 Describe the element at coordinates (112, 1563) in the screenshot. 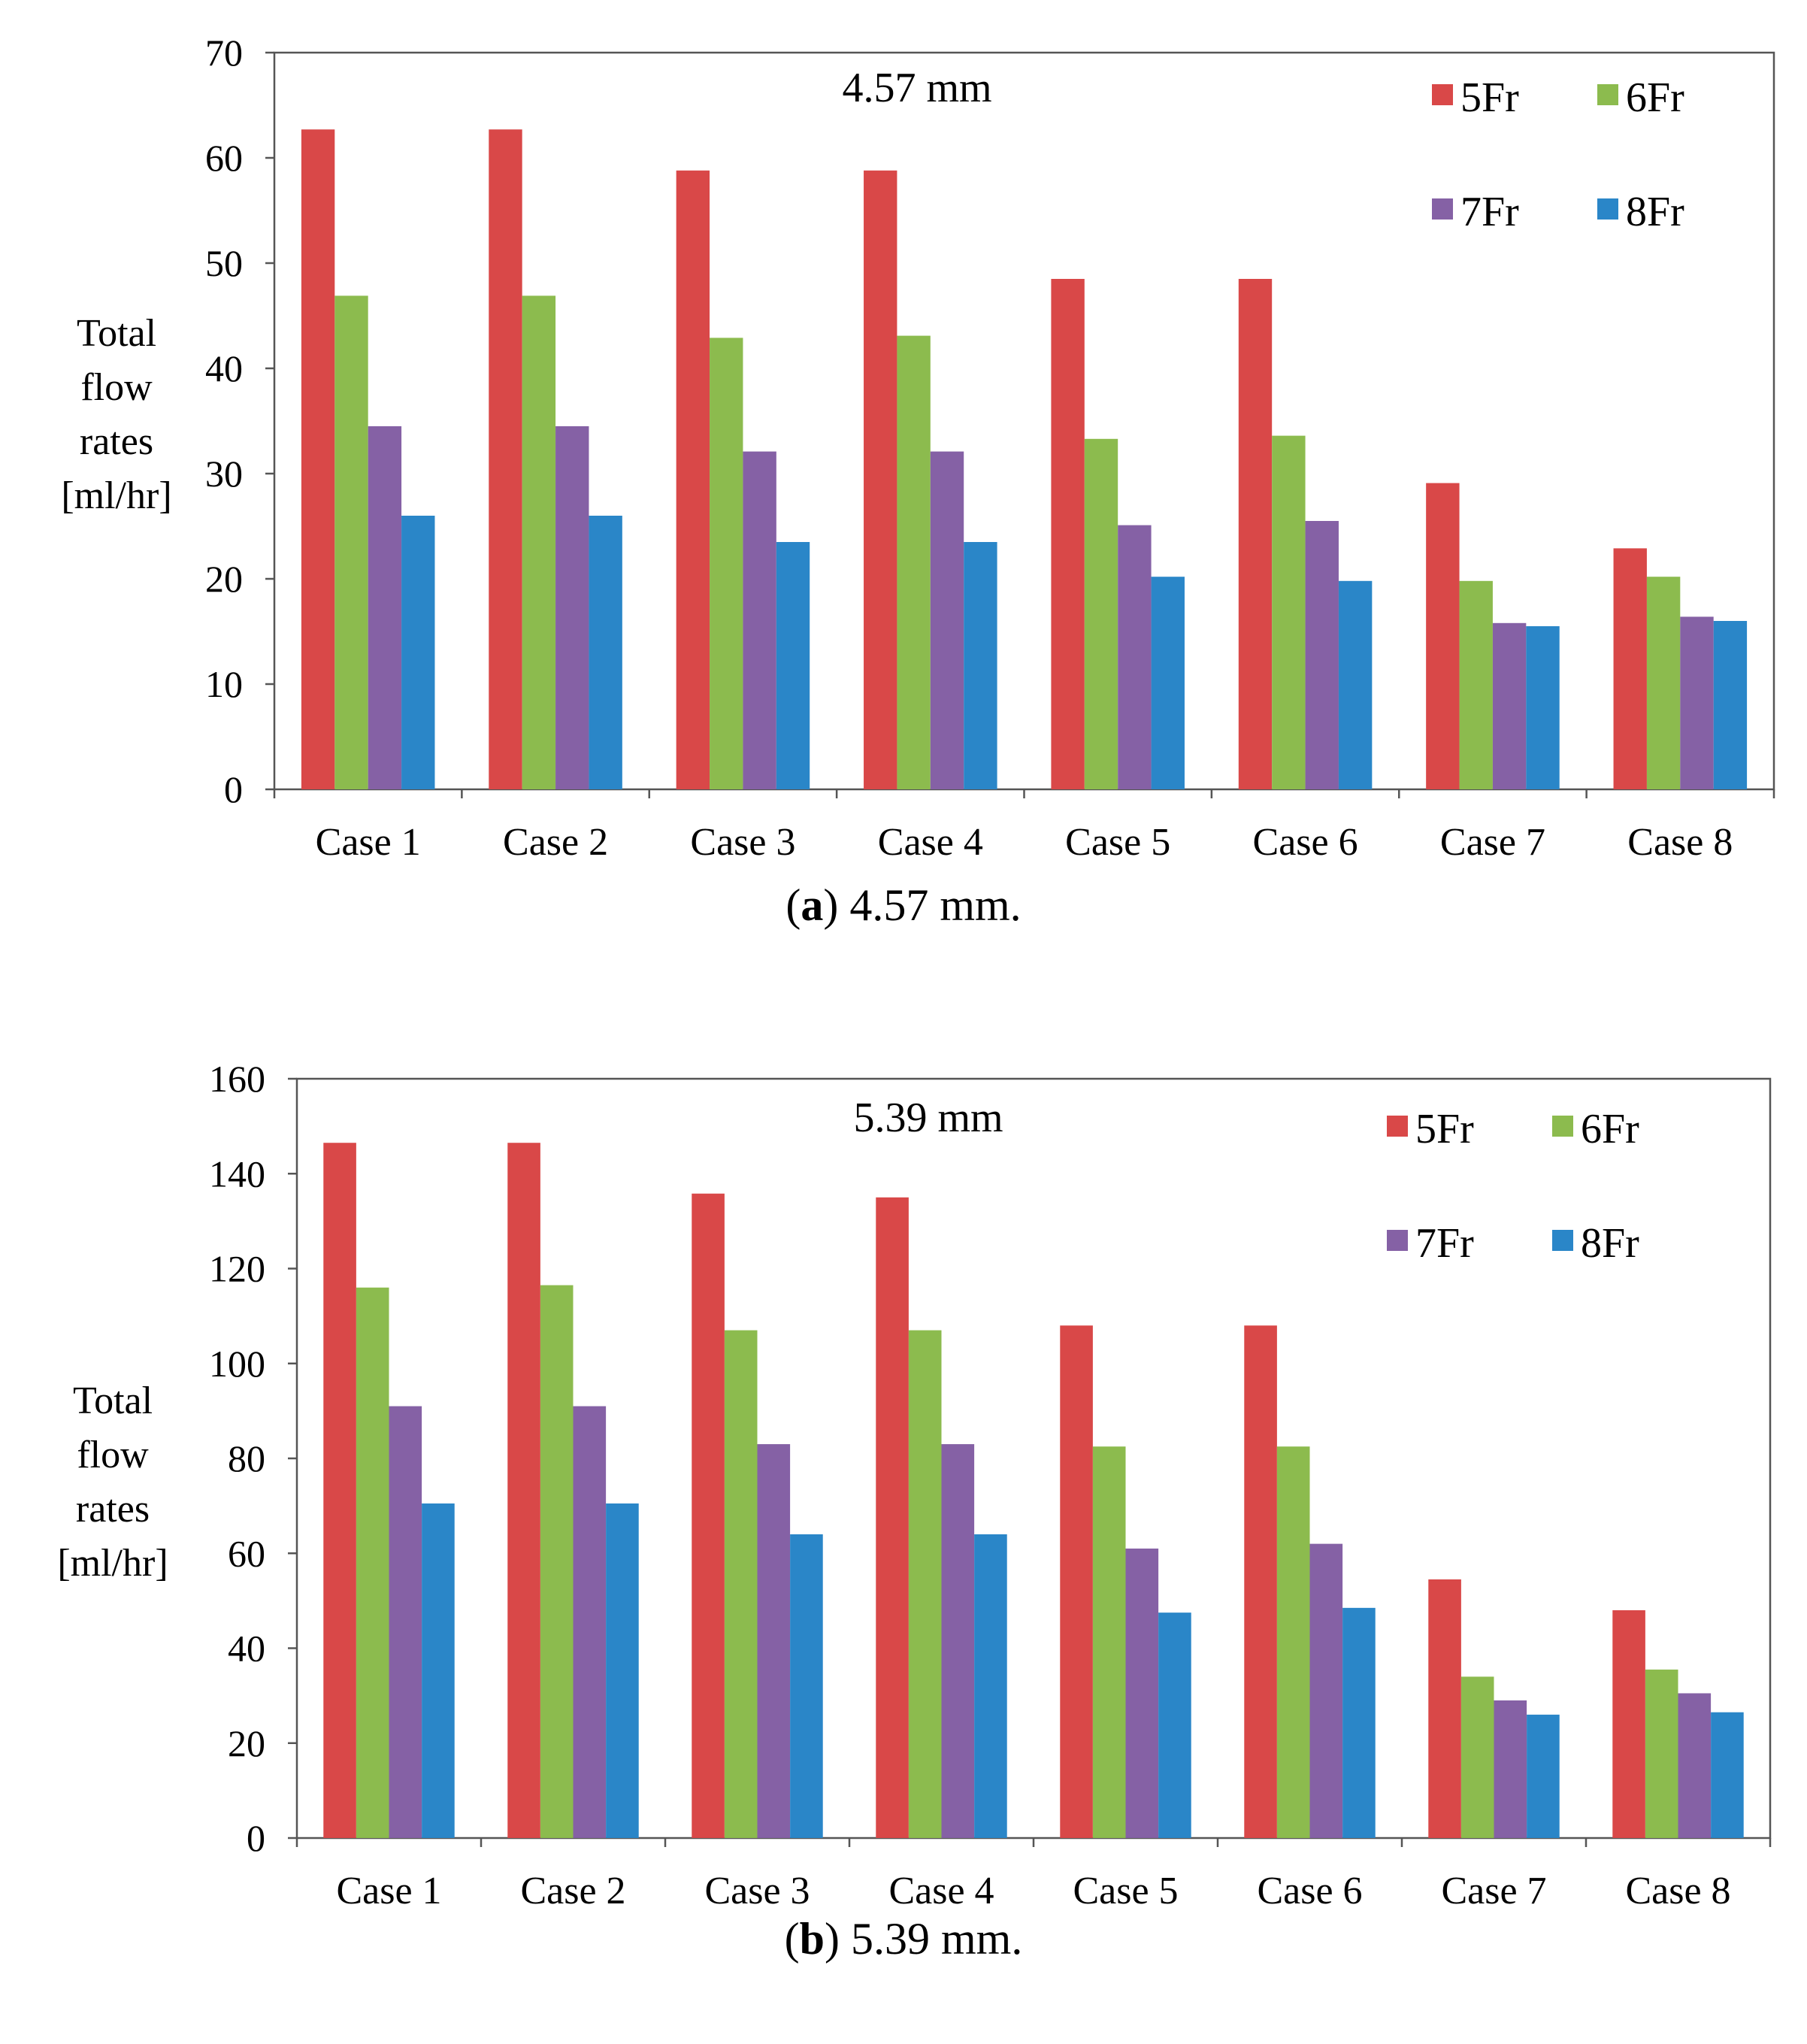

I see `y-axis-label-line-b: [ml/hr]` at that location.